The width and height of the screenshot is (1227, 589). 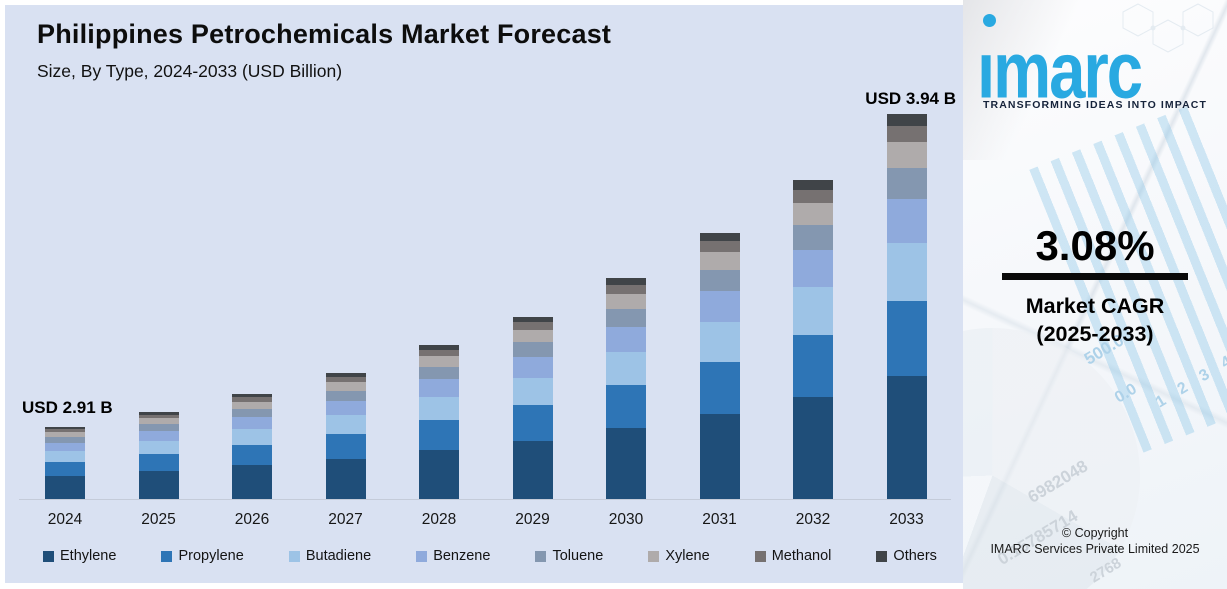 What do you see at coordinates (1168, 28) in the screenshot?
I see `hexagon-network-decoration` at bounding box center [1168, 28].